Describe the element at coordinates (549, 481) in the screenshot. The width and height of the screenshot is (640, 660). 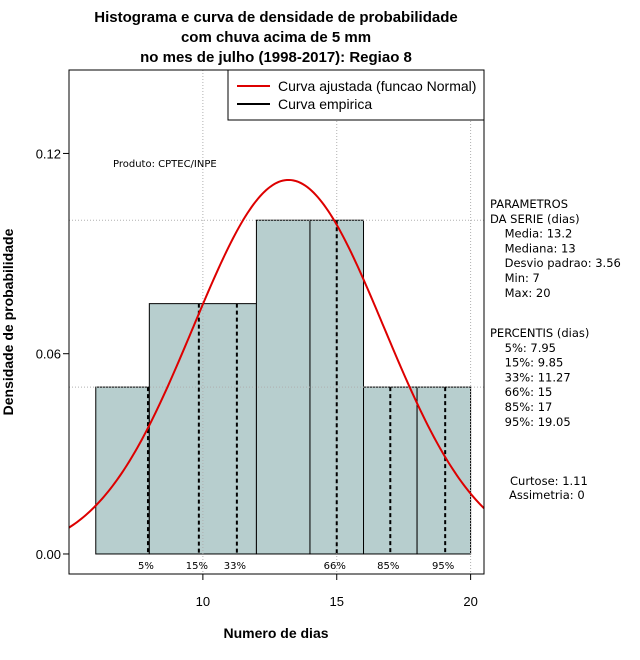
I see `curtose-line: Curtose: 1.11` at that location.